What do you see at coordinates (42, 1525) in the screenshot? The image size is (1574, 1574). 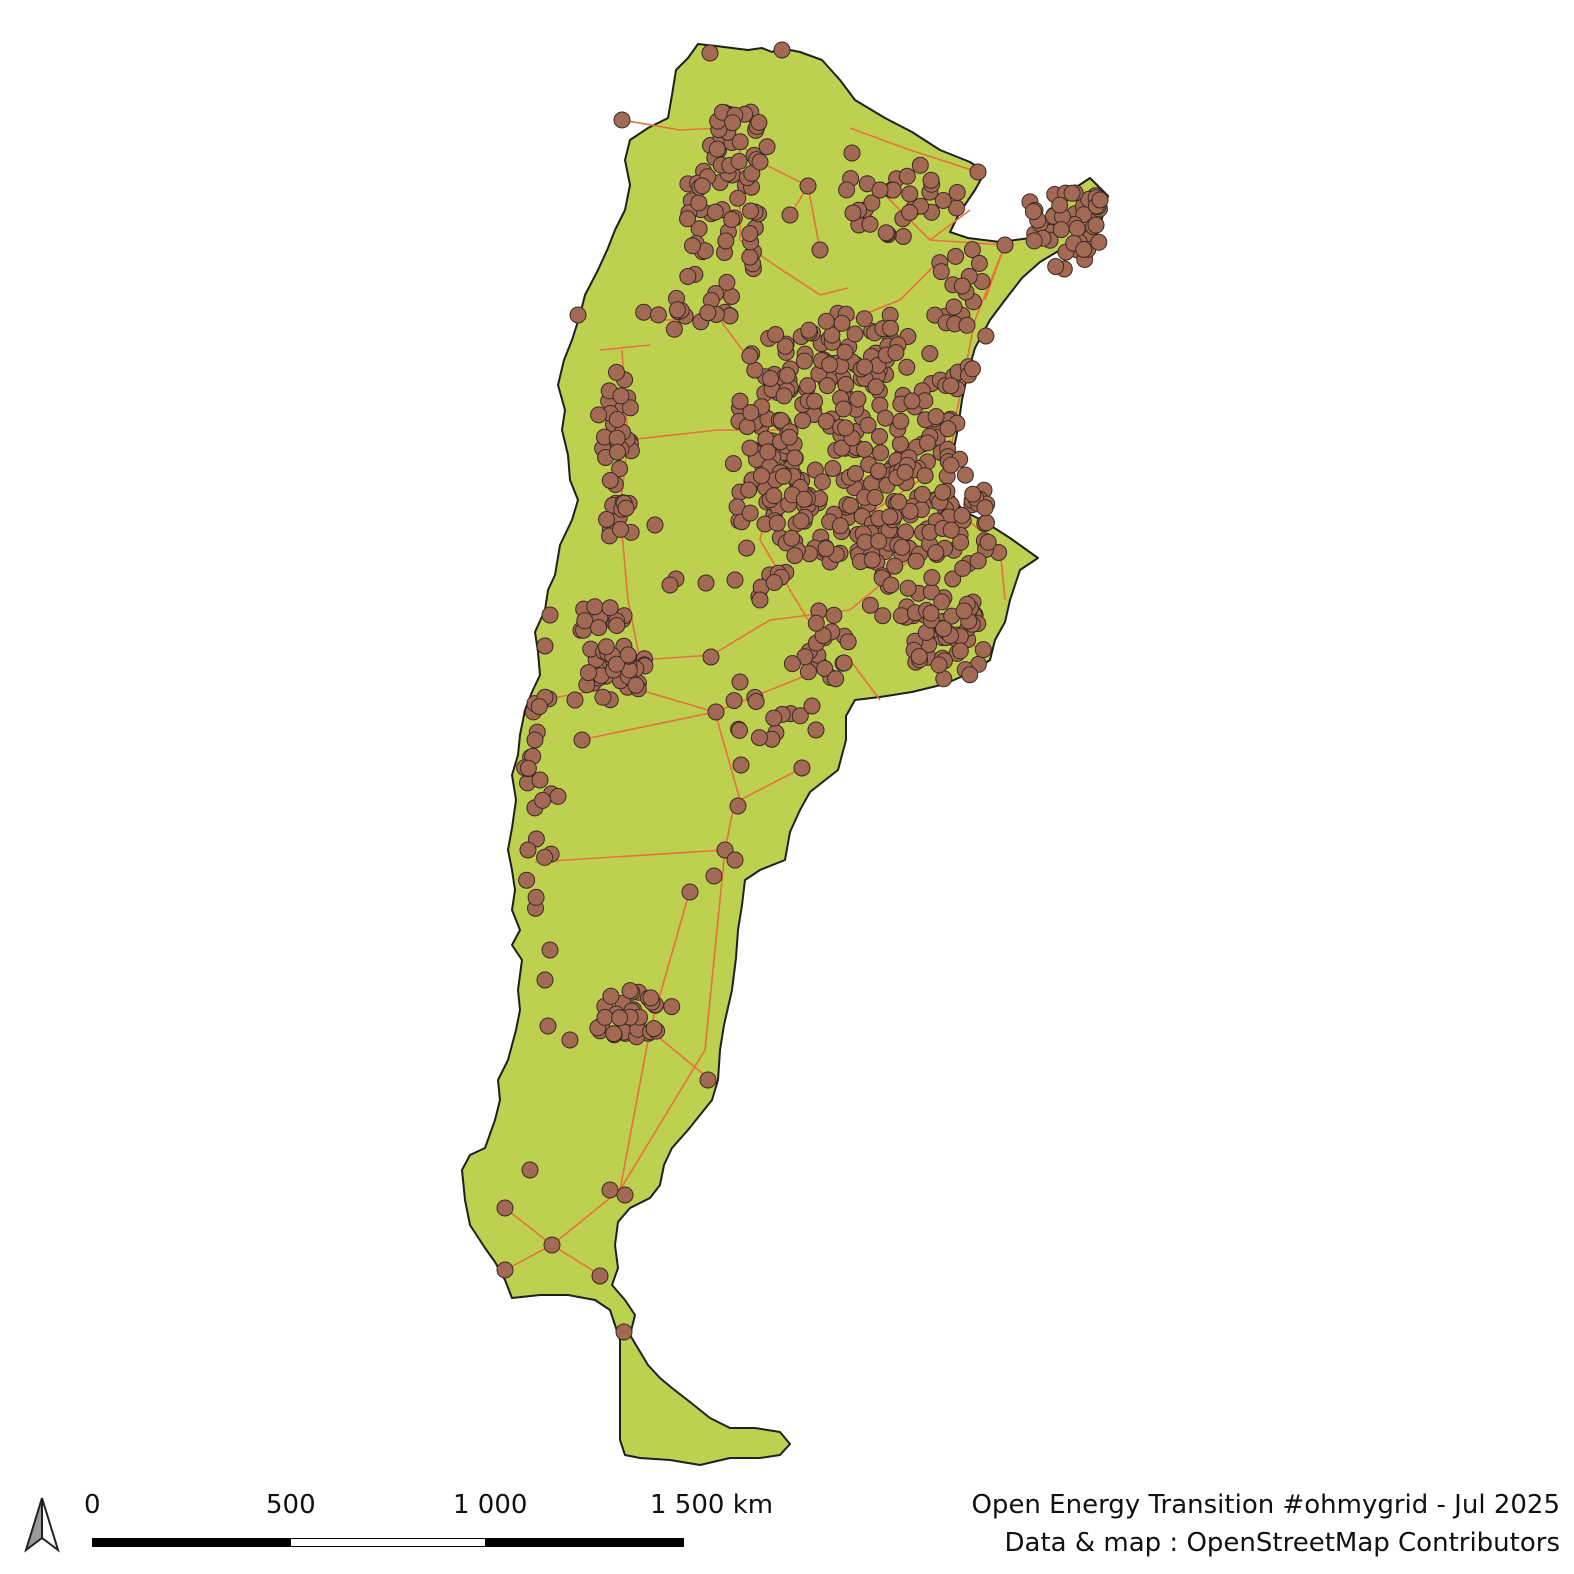 I see `north-arrow-icon` at bounding box center [42, 1525].